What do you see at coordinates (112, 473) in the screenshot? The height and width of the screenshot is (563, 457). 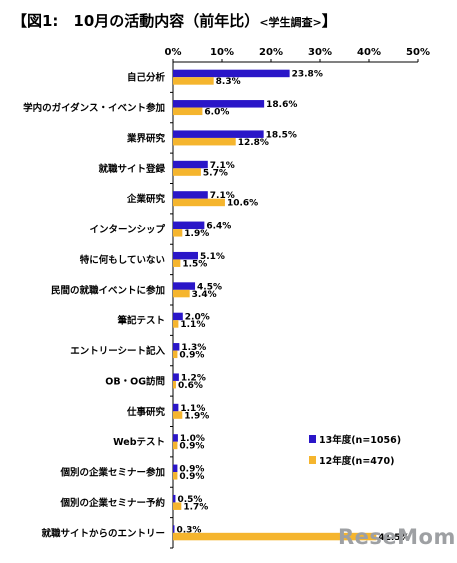 I see `category-label: 個別の企業セミナー参加` at bounding box center [112, 473].